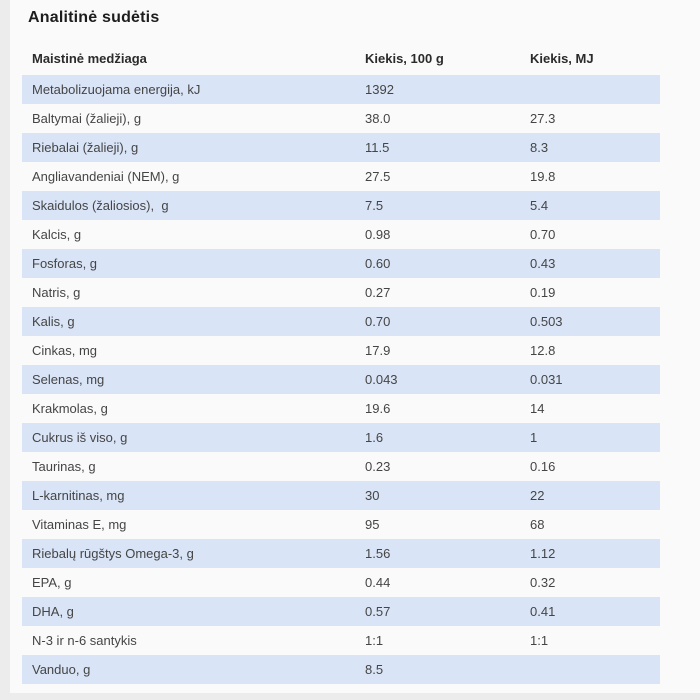 The height and width of the screenshot is (700, 700). Describe the element at coordinates (341, 118) in the screenshot. I see `table-row: Baltymai (žalieji), g 38.0 27.3` at that location.